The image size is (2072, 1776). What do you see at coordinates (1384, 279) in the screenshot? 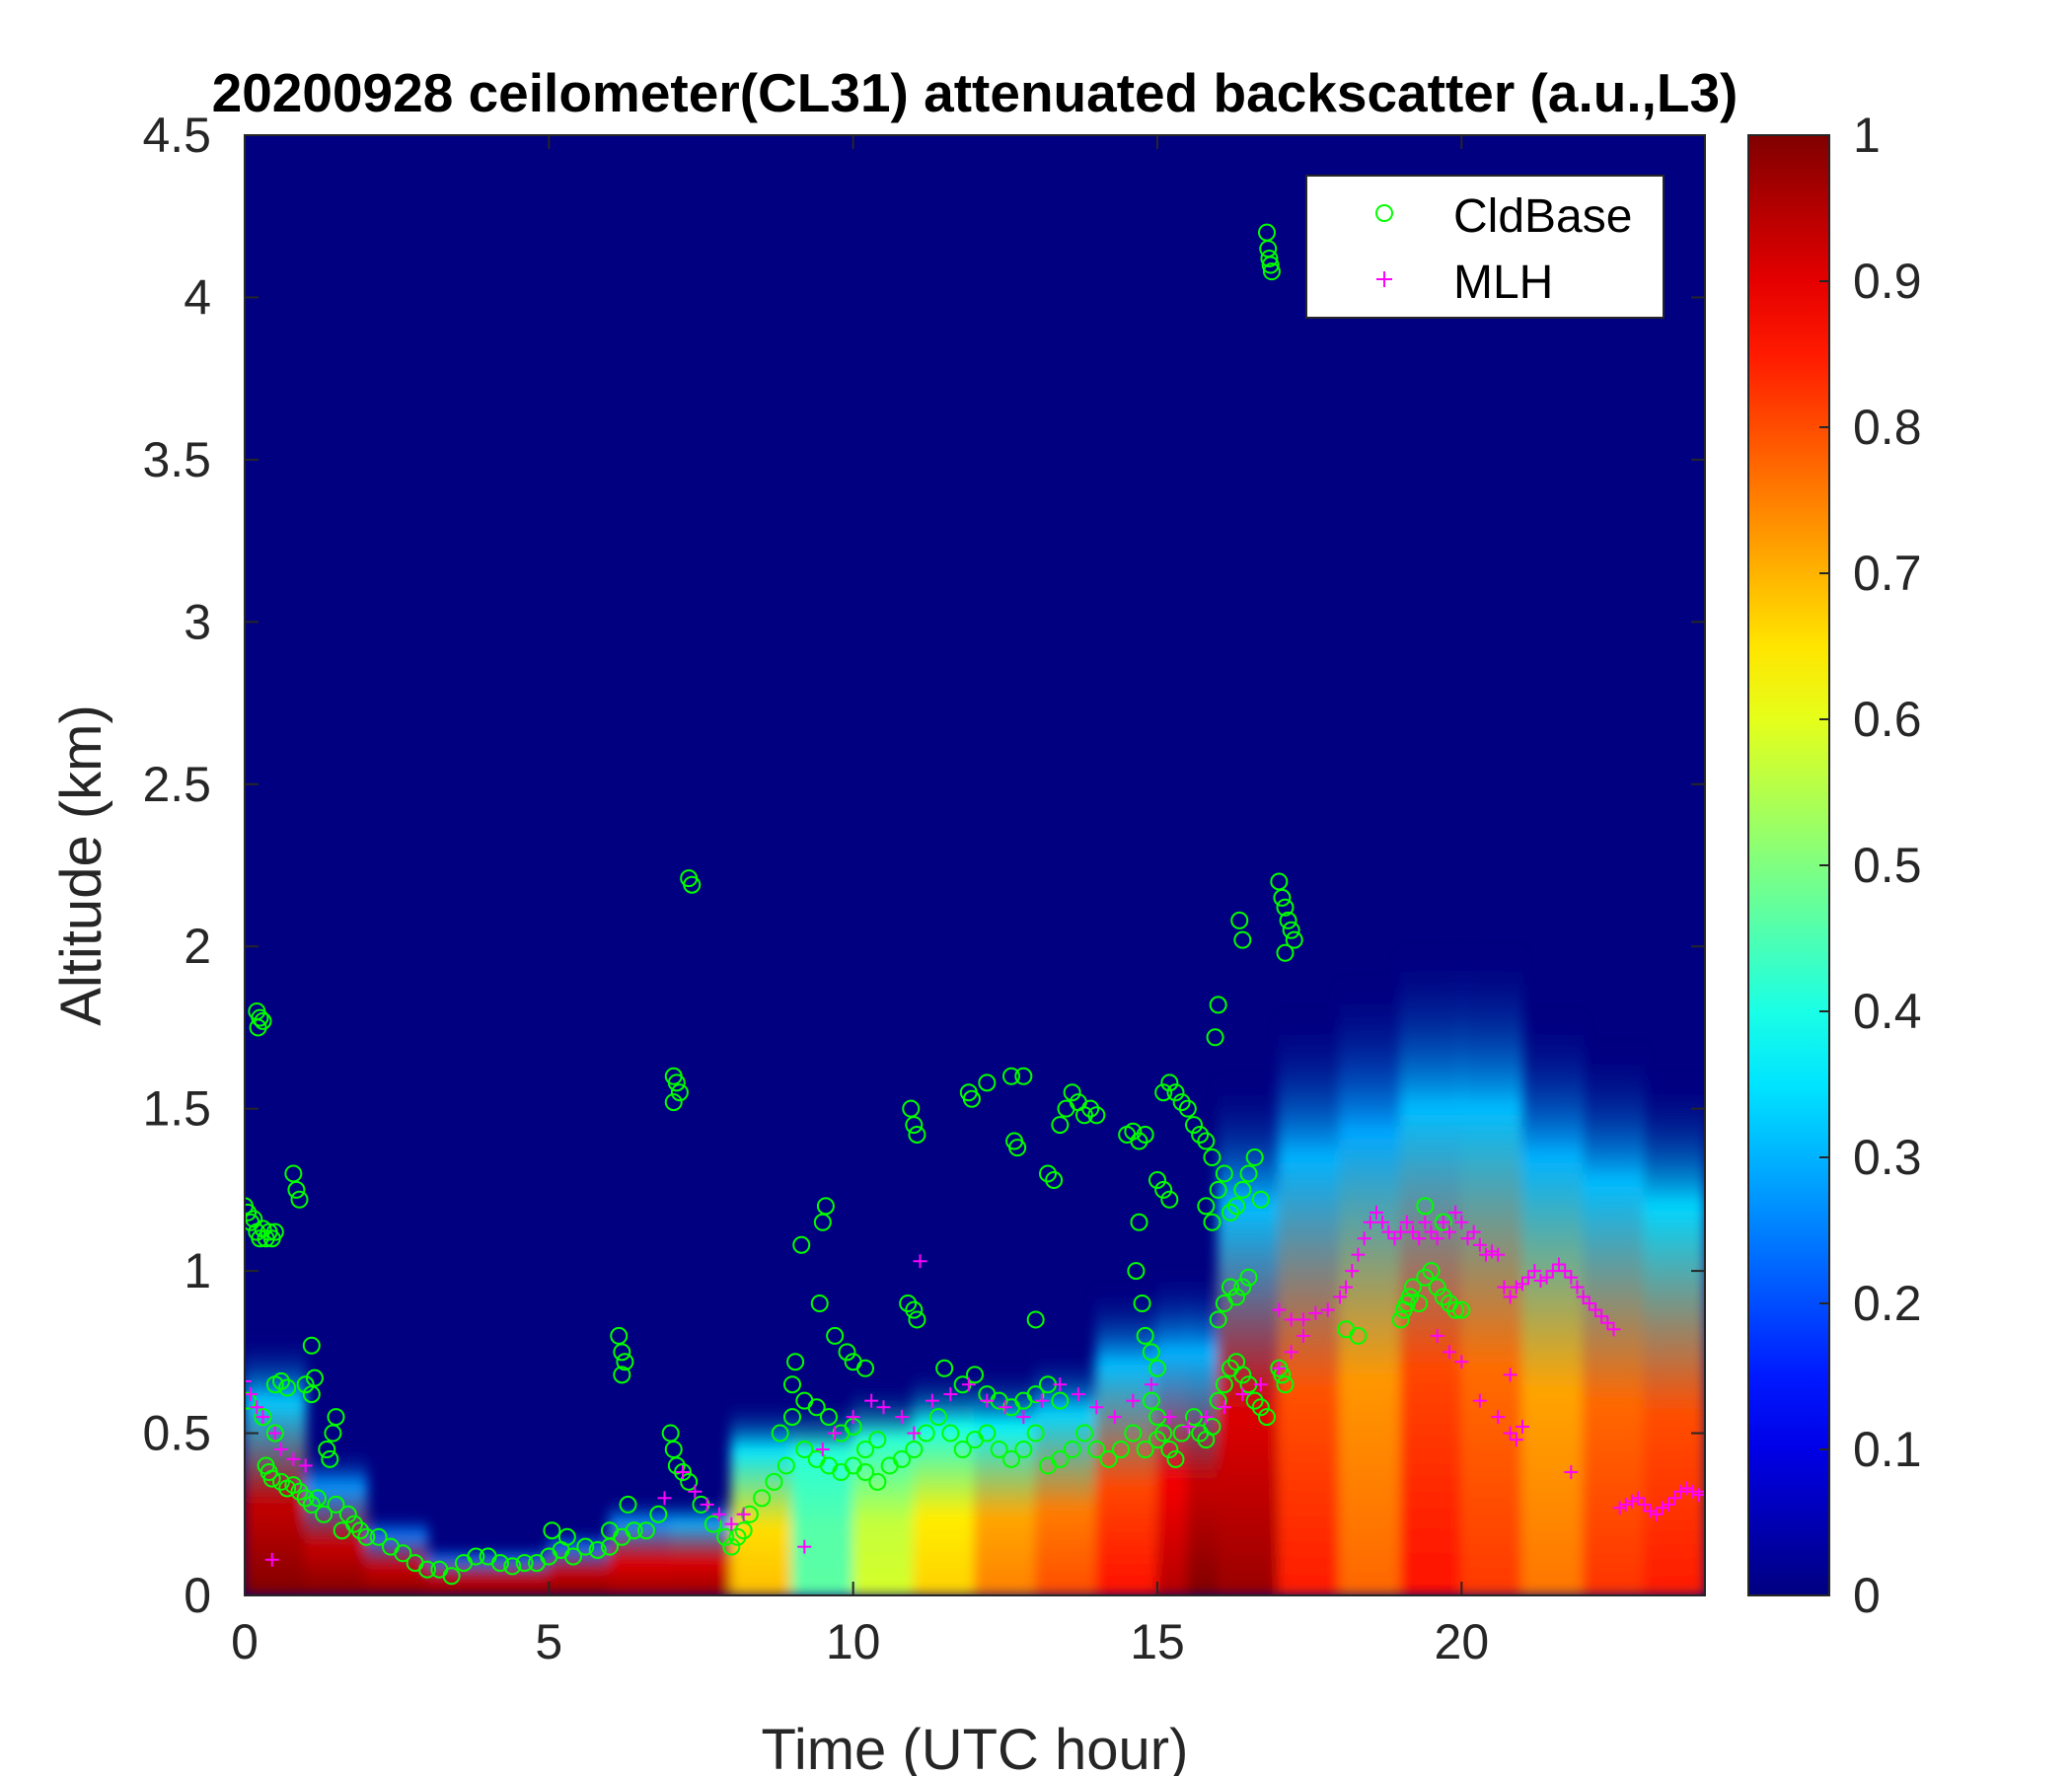
I see `legend-mlh-marker` at bounding box center [1384, 279].